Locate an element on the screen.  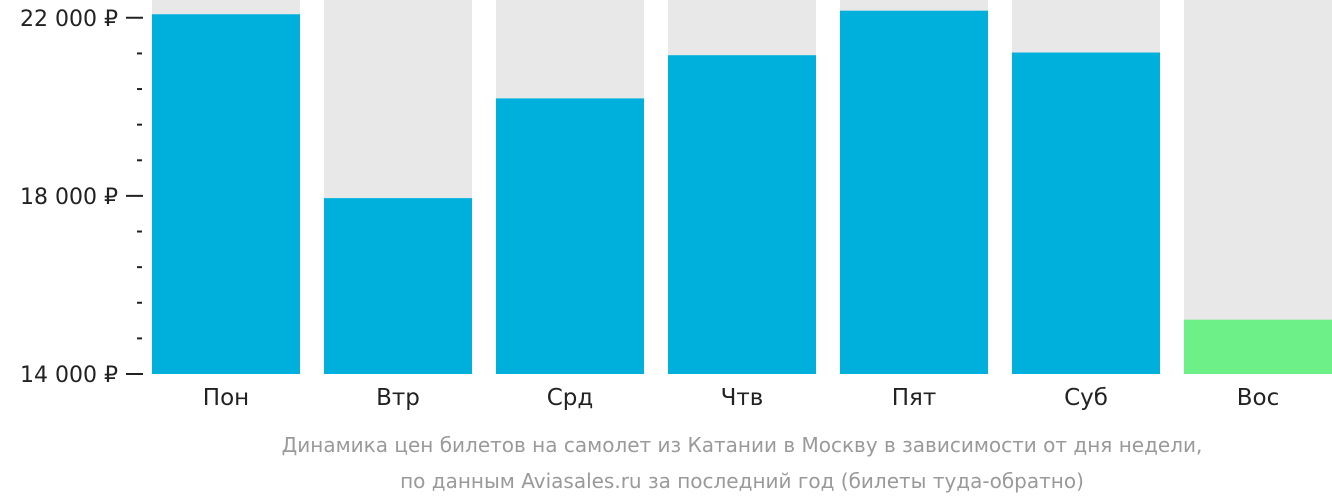
y-tick-label-0: 14 000 ₽ is located at coordinates (69, 375).